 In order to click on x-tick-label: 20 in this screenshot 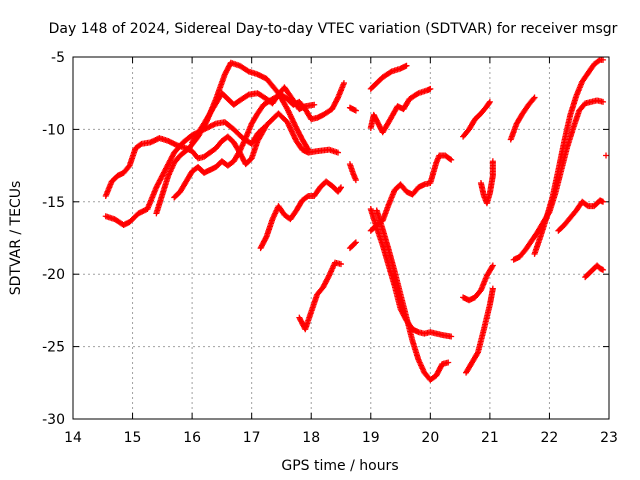, I will do `click(430, 438)`.